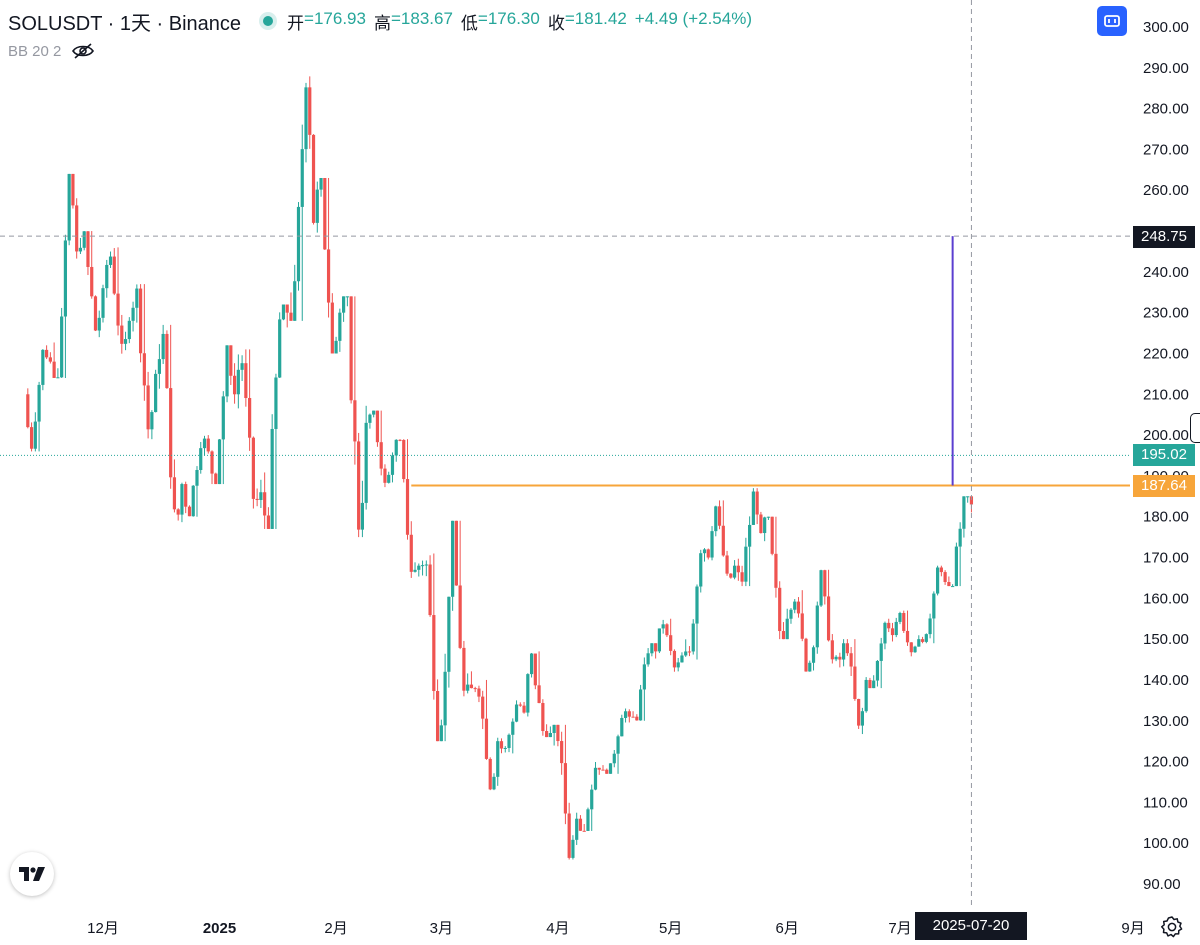 The height and width of the screenshot is (945, 1200). Describe the element at coordinates (1166, 721) in the screenshot. I see `price-tick-label: 130.00` at that location.